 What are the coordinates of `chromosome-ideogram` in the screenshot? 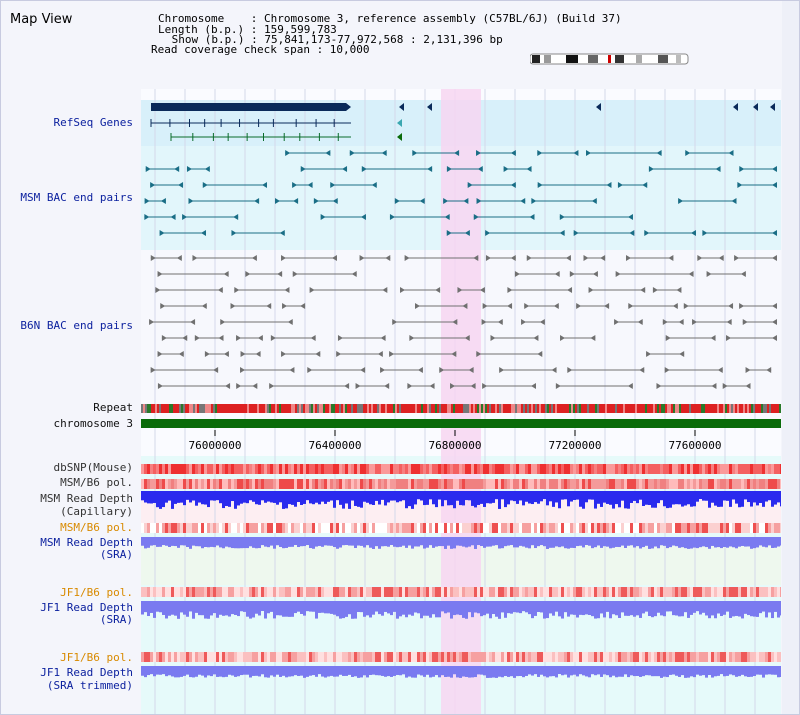 It's located at (610, 59).